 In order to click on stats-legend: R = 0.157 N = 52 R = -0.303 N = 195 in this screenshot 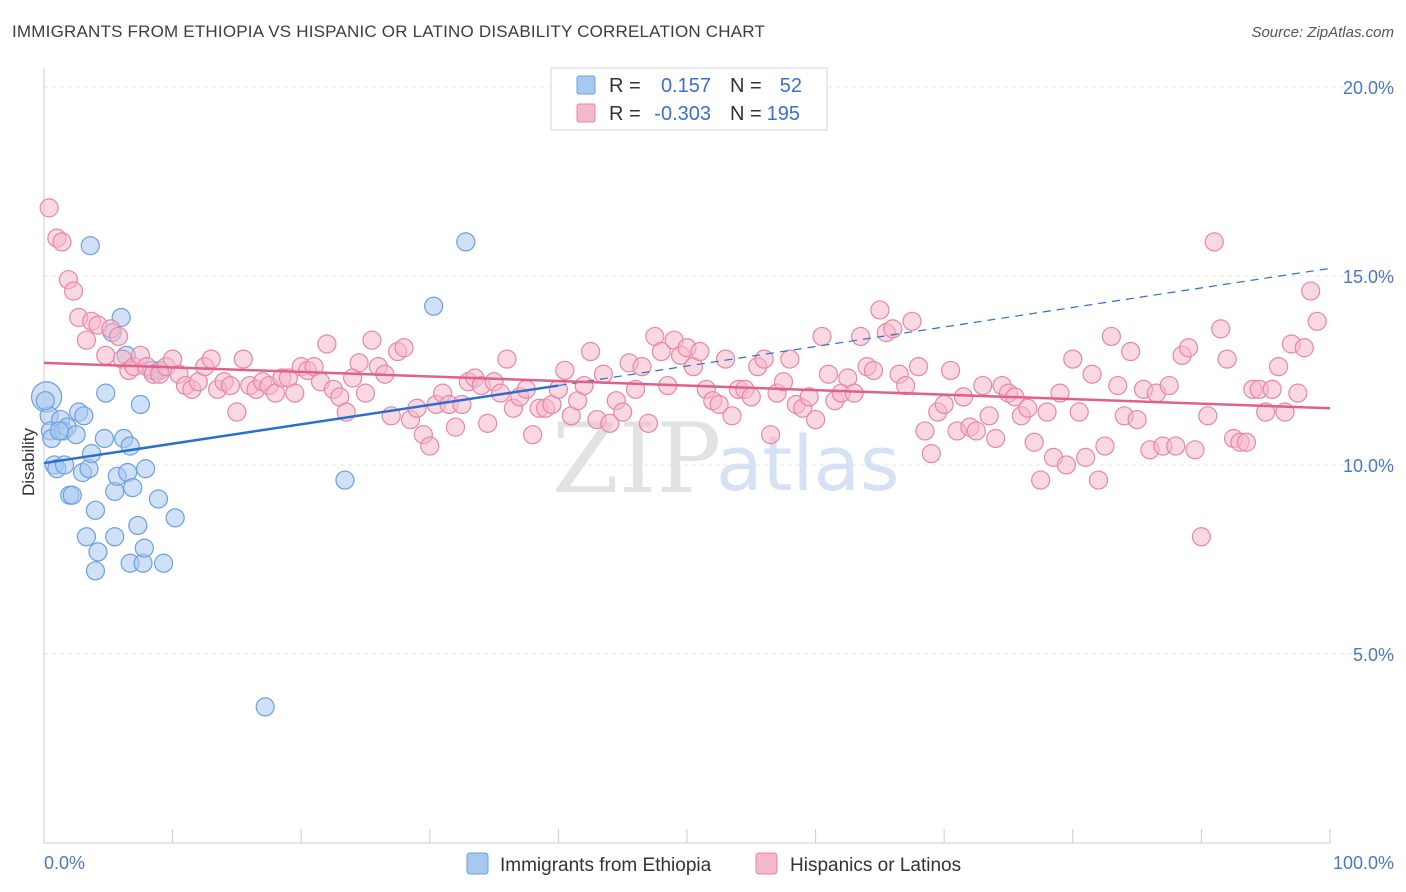, I will do `click(689, 99)`.